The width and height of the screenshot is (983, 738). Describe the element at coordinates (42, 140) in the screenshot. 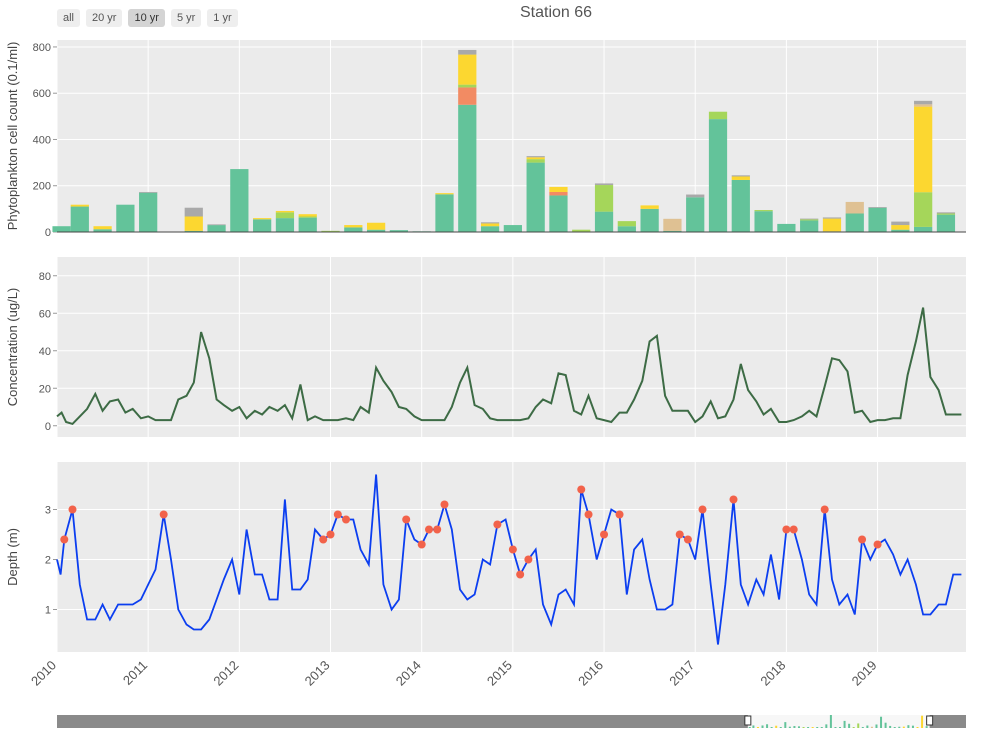

I see `y-tick-label: 400` at that location.